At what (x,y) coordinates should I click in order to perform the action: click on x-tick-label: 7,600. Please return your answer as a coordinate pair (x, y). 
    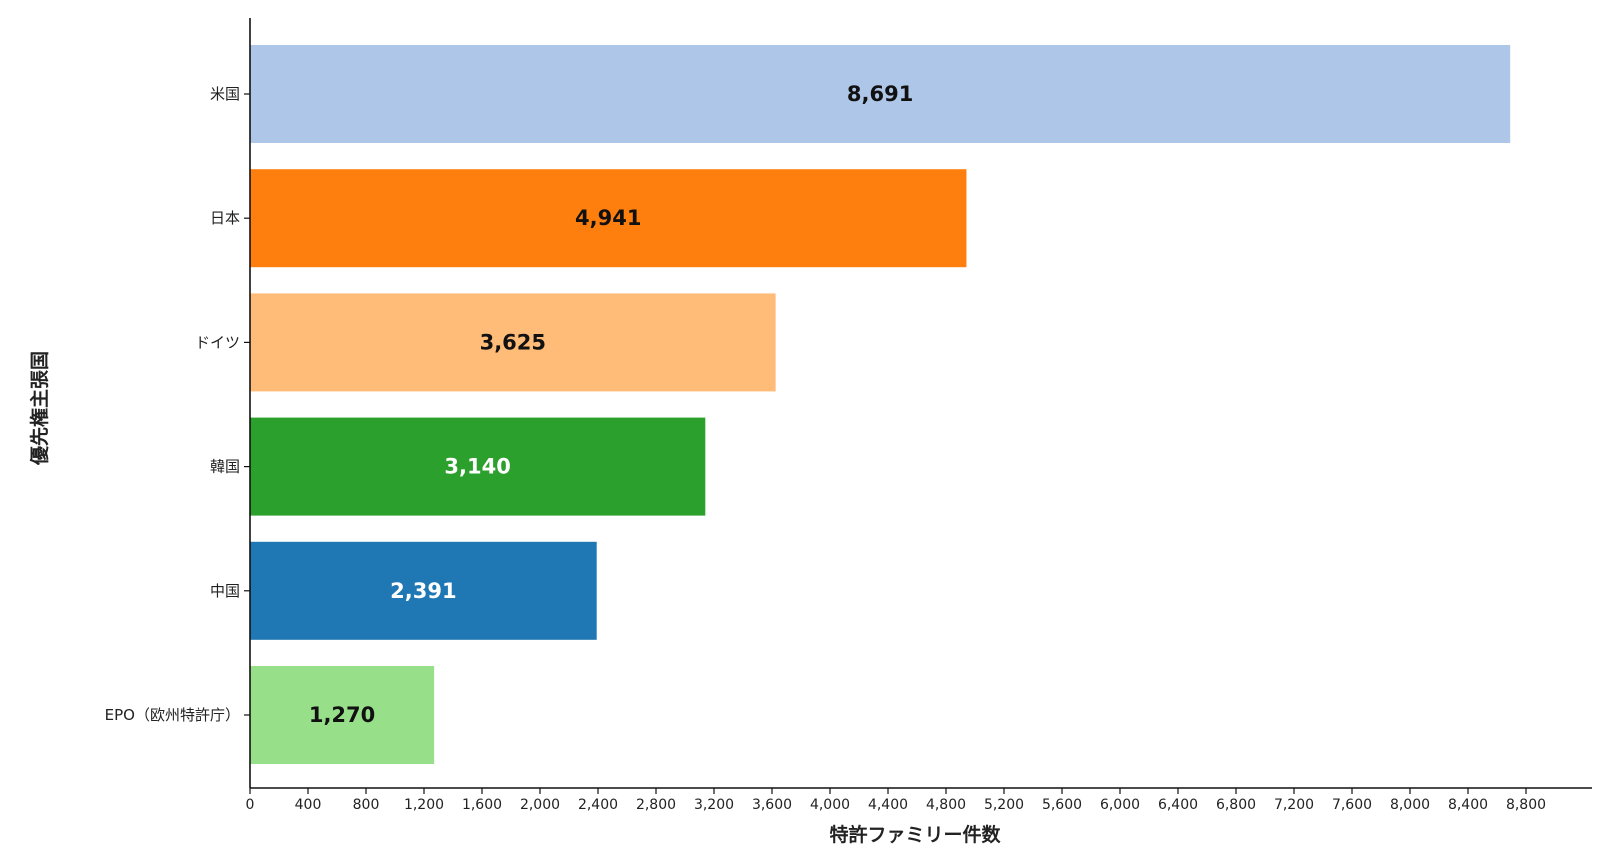
    Looking at the image, I should click on (1352, 805).